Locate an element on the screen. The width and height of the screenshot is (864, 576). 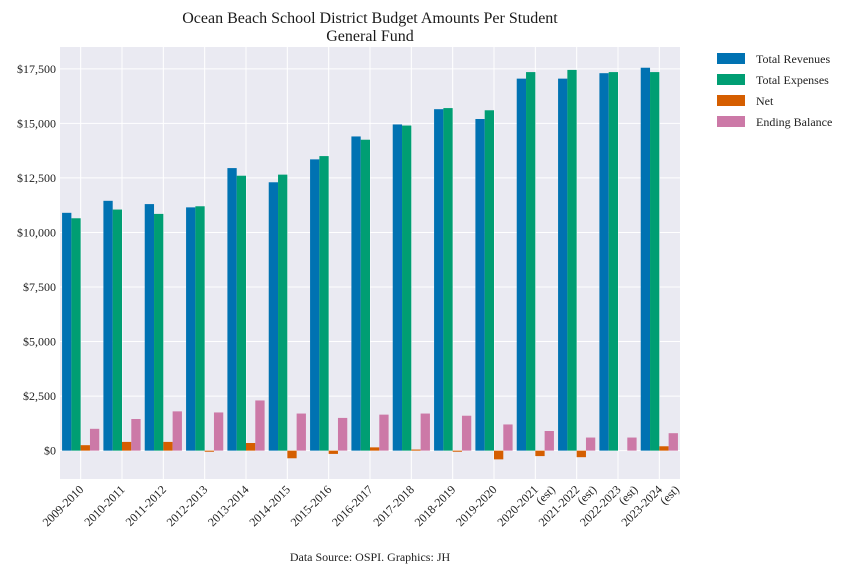
y-tick-label: $10,000 is located at coordinates (36, 232).